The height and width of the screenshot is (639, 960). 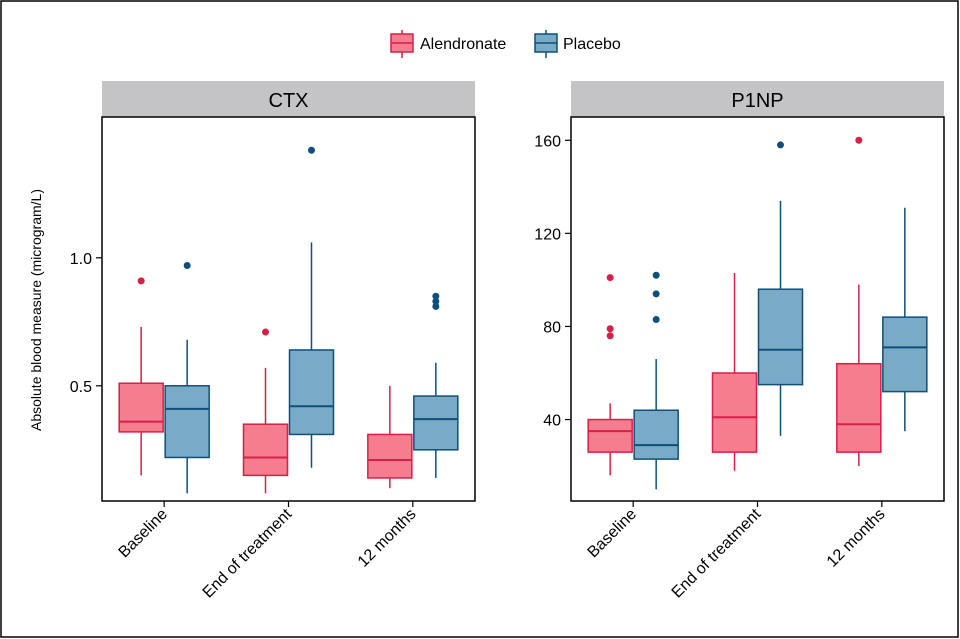 What do you see at coordinates (547, 141) in the screenshot?
I see `y-tick-label: 160` at bounding box center [547, 141].